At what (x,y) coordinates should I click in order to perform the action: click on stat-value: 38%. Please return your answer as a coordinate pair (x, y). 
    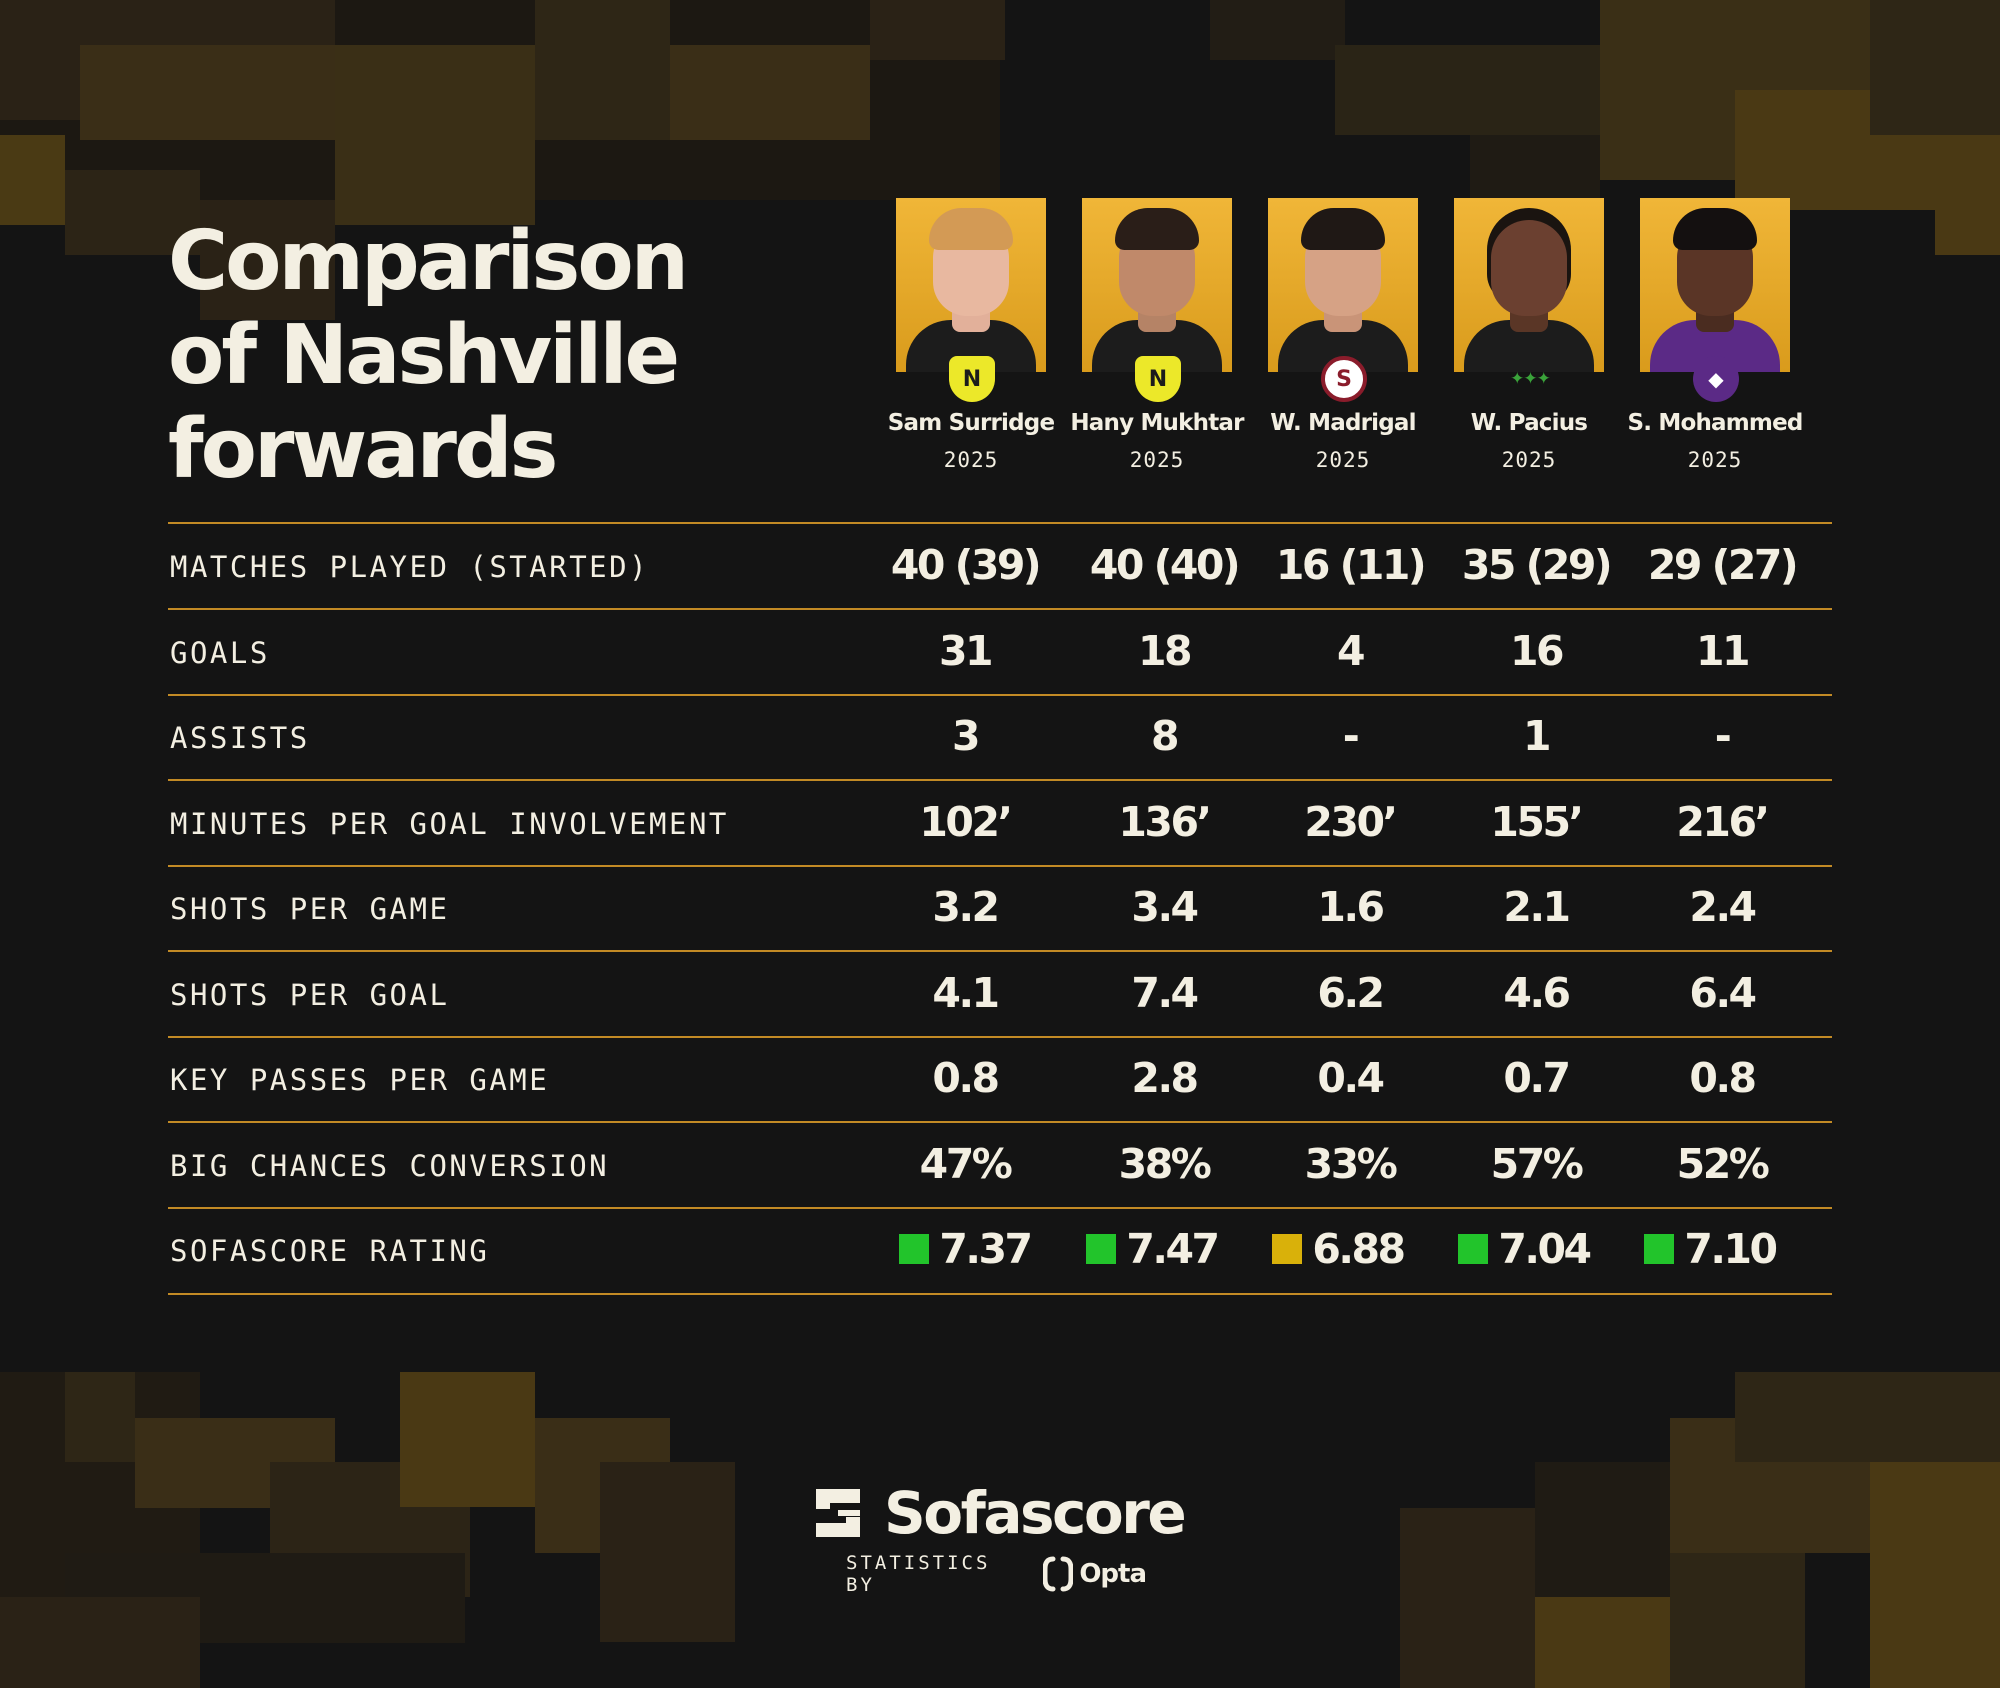
    Looking at the image, I should click on (1165, 1164).